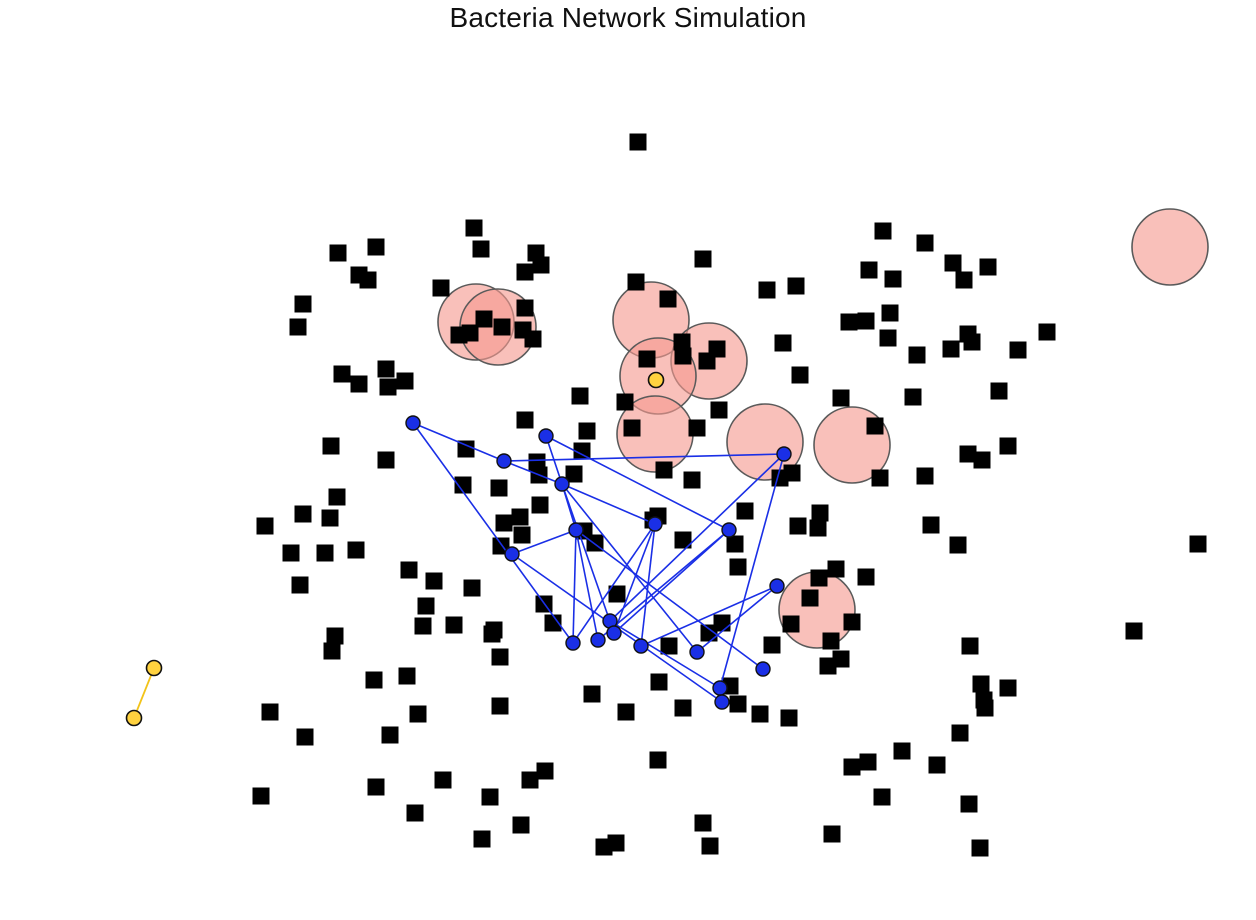 The image size is (1256, 920). What do you see at coordinates (628, 17) in the screenshot?
I see `page-title: Bacteria Network Simulation` at bounding box center [628, 17].